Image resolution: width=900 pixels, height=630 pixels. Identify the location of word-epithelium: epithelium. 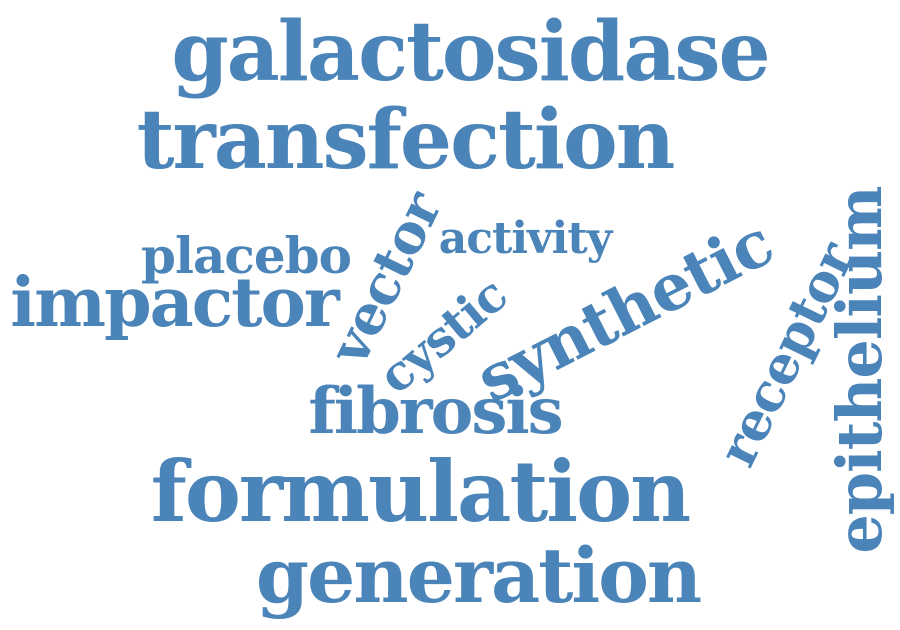
(859, 370).